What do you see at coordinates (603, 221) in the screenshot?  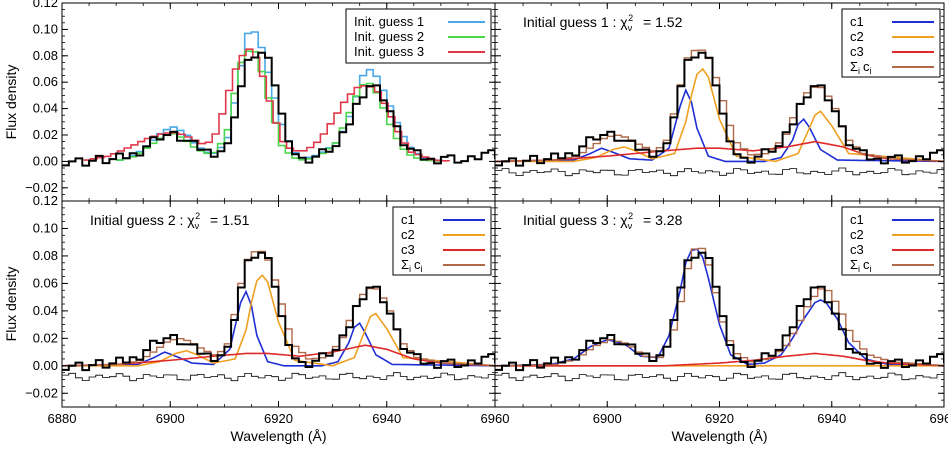 I see `panel-title: Initial guess 3 : χν2 = 3.28` at bounding box center [603, 221].